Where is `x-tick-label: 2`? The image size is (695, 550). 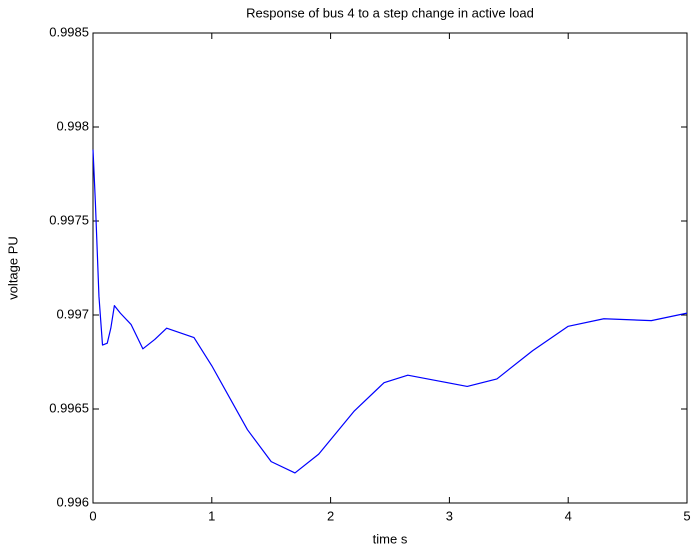 x-tick-label: 2 is located at coordinates (330, 515).